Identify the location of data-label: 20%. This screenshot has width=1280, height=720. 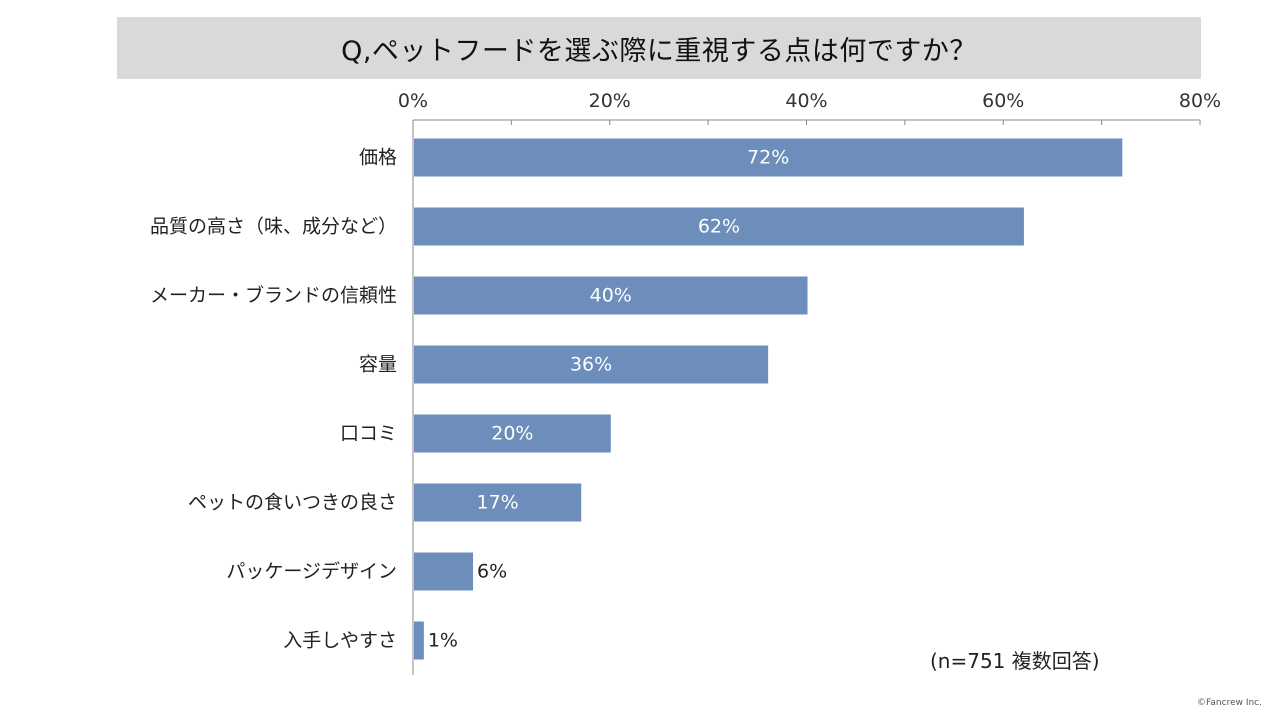
(512, 434).